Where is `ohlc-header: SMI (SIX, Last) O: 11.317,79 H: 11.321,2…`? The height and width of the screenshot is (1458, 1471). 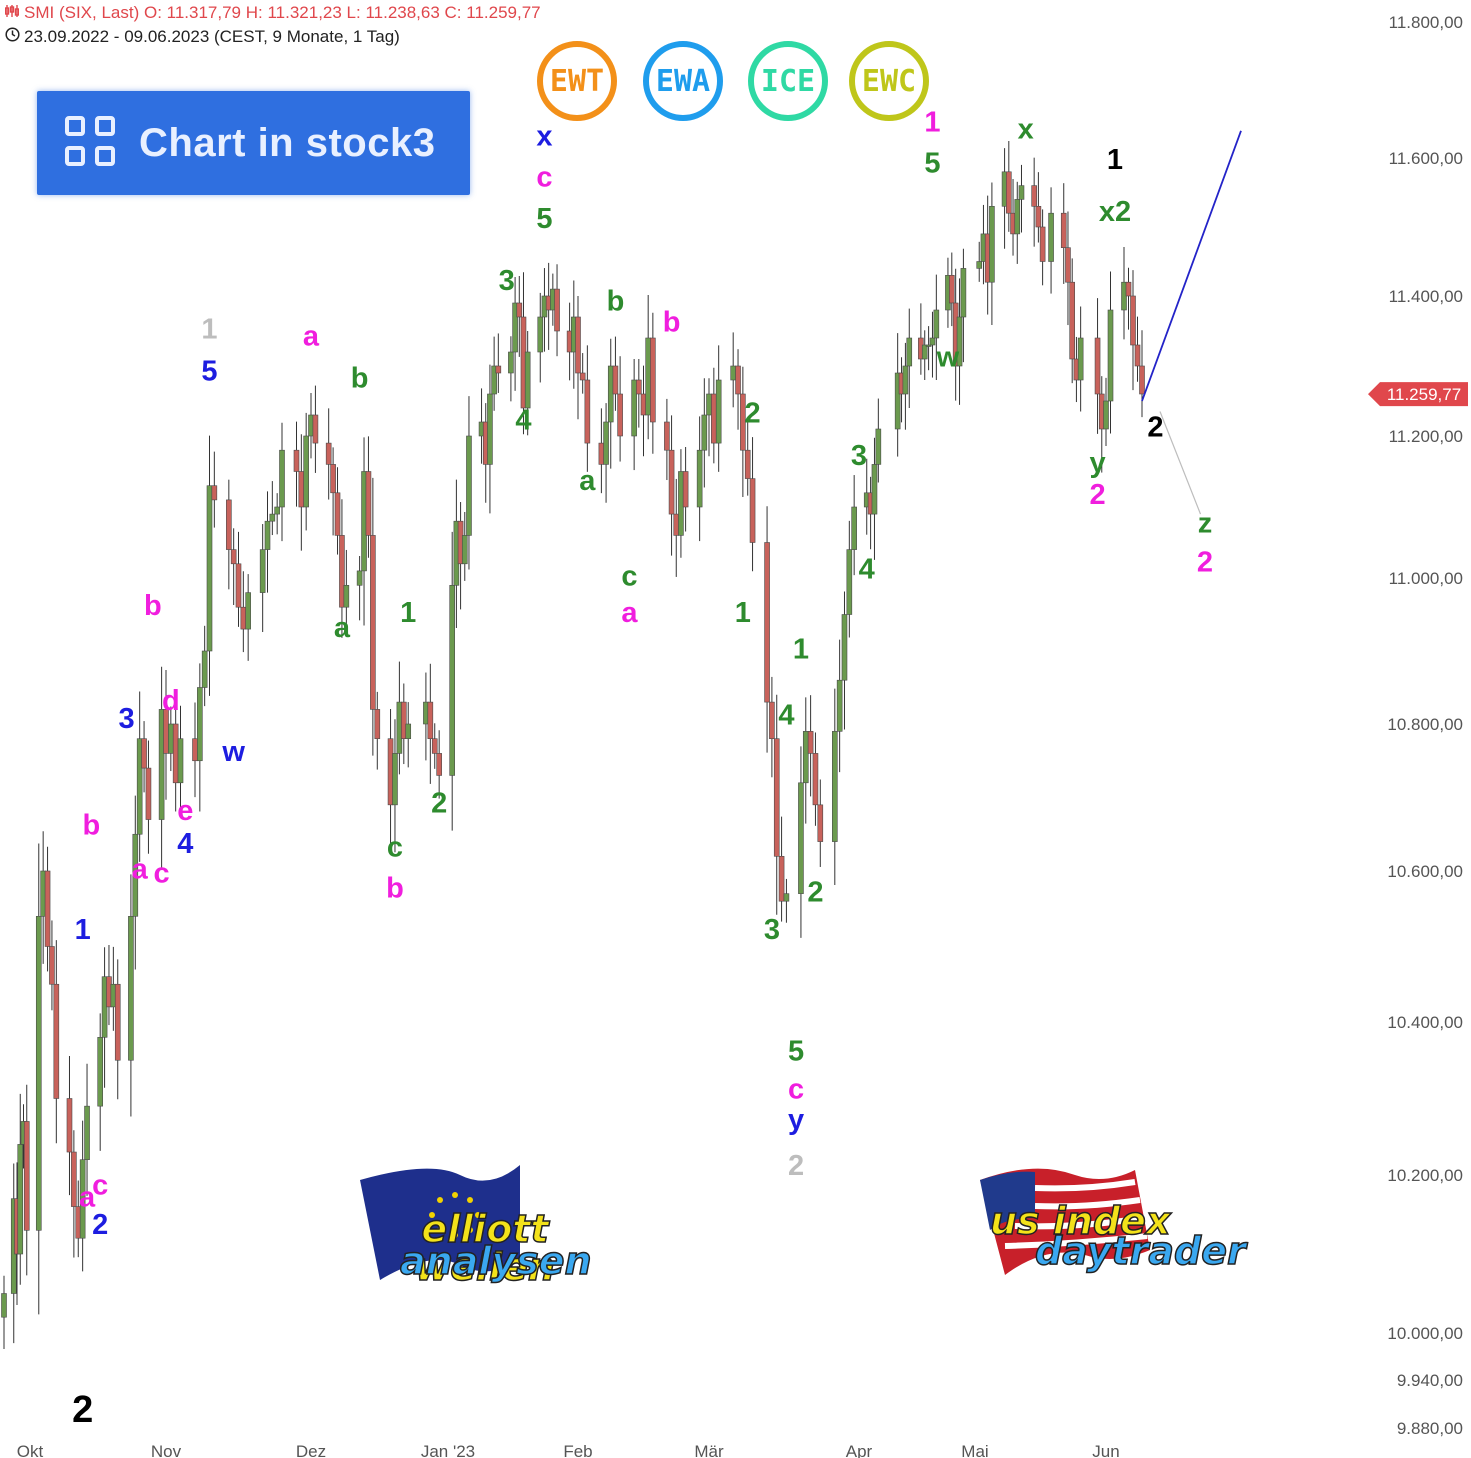 ohlc-header: SMI (SIX, Last) O: 11.317,79 H: 11.321,2… is located at coordinates (272, 13).